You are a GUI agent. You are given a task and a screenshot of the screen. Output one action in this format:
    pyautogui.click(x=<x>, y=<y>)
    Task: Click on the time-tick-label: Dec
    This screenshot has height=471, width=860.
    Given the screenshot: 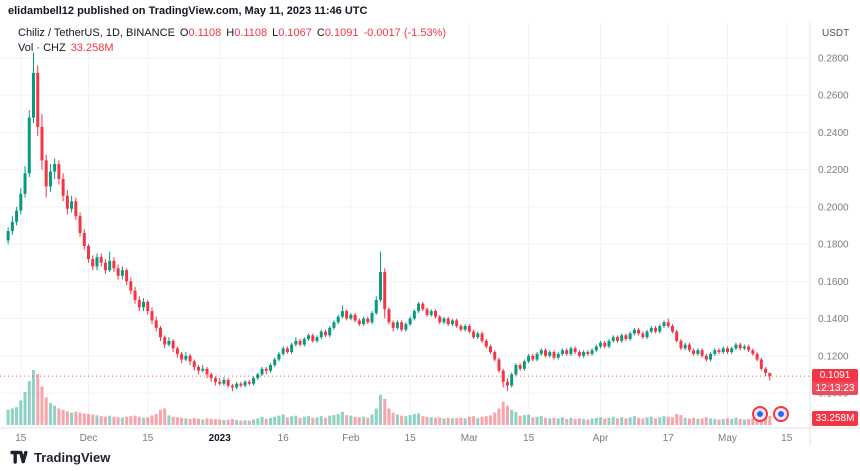 What is the action you would take?
    pyautogui.click(x=89, y=438)
    